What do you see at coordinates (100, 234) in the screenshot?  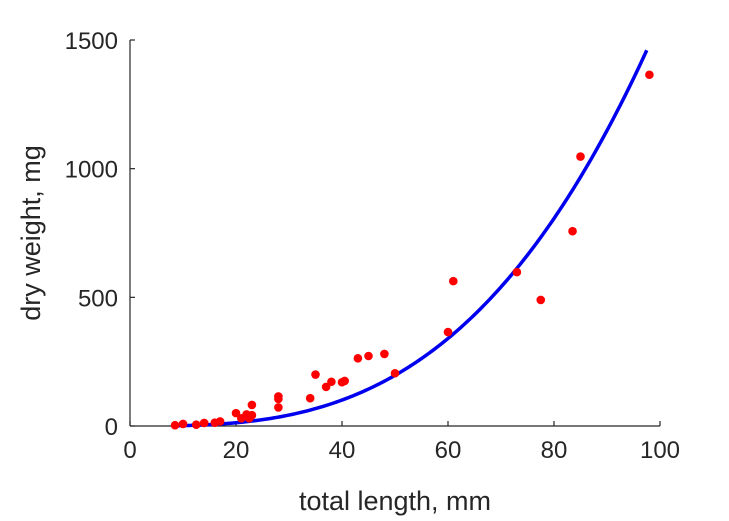 I see `y-ticks: 0 500 1000 1500` at bounding box center [100, 234].